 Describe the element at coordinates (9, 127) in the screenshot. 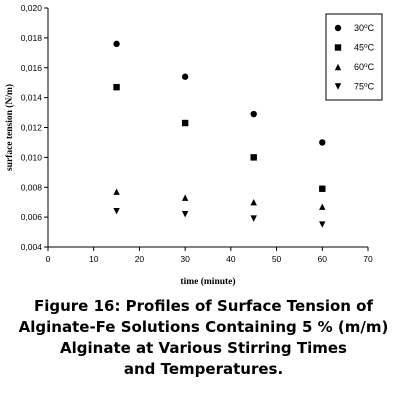

I see `y-axis-title: surface tension (N/m)` at that location.